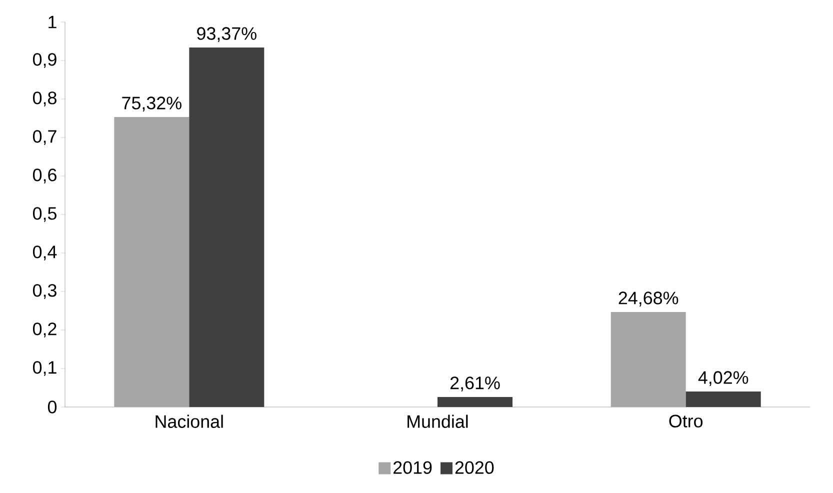 The height and width of the screenshot is (493, 833). I want to click on x-tick-label: Otro, so click(686, 421).